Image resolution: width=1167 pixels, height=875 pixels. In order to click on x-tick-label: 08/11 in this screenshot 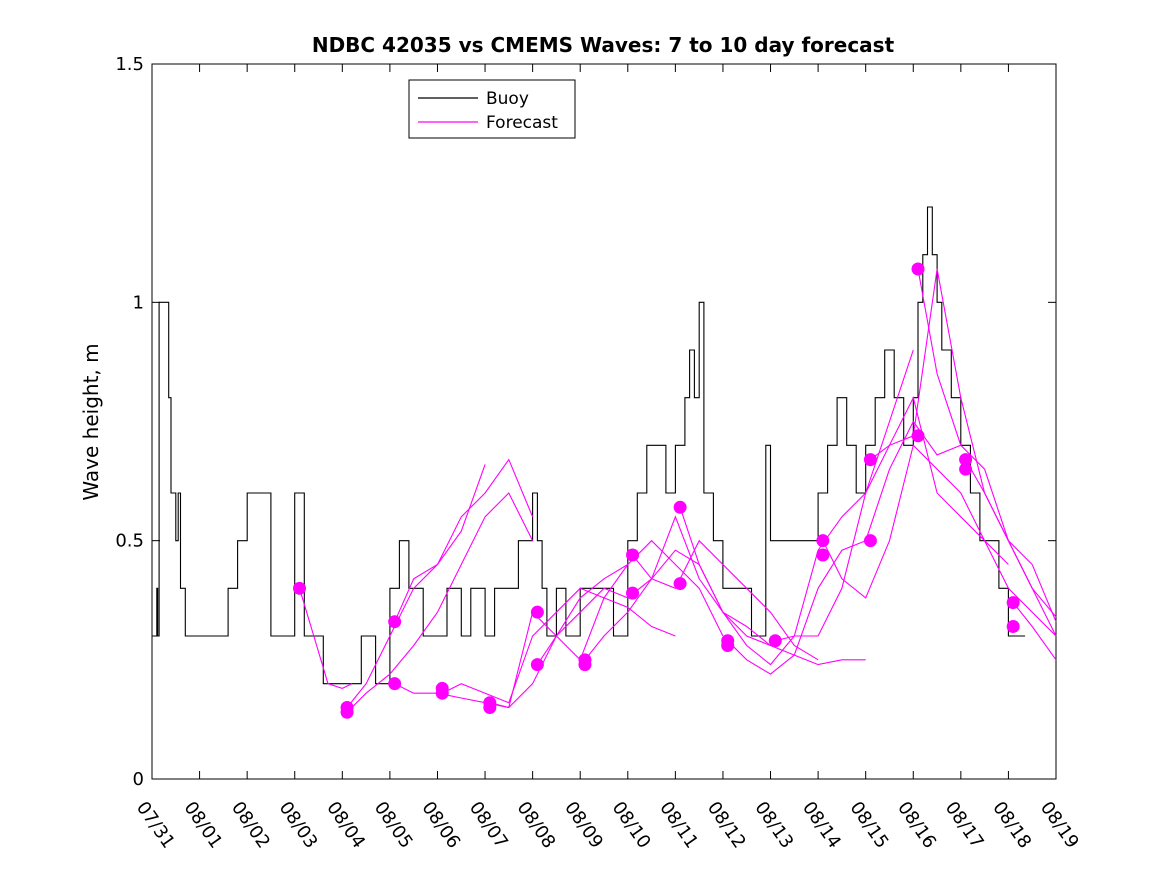, I will do `click(678, 825)`.